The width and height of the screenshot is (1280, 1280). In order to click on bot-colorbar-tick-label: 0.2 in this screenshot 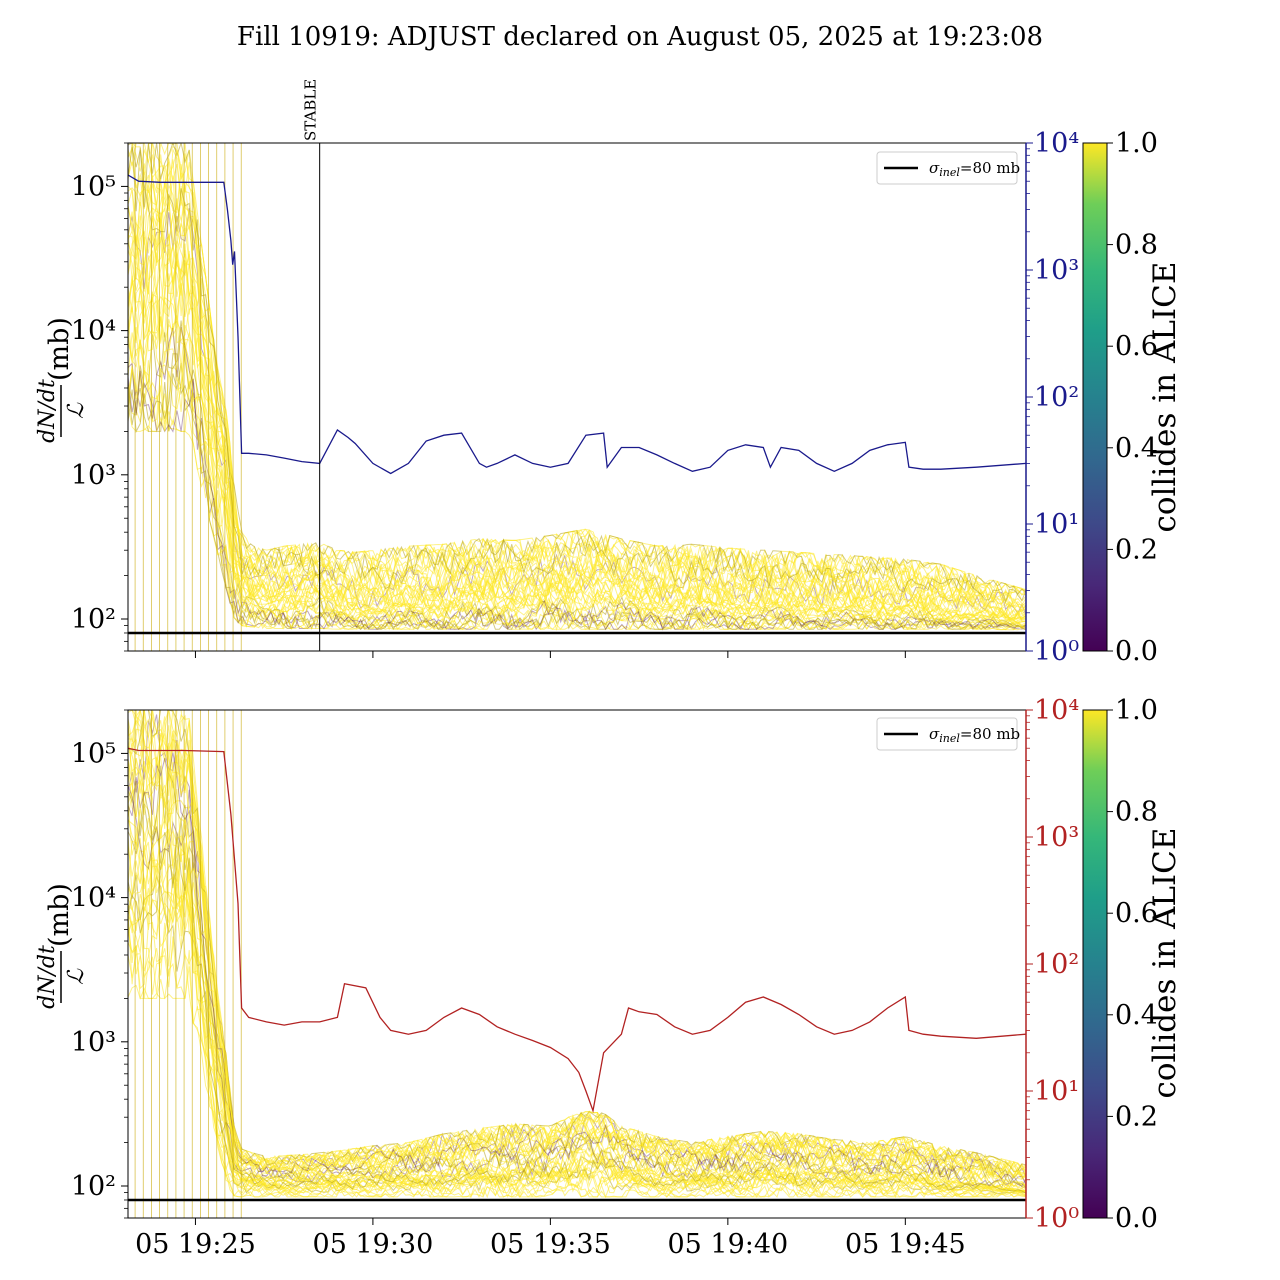, I will do `click(1136, 1116)`.